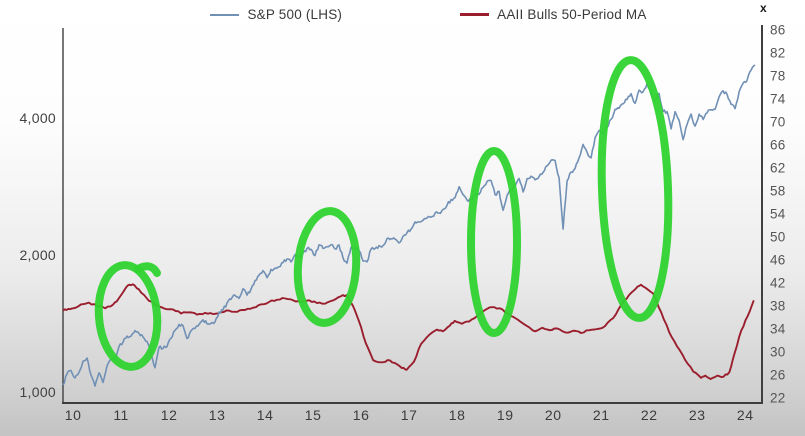 The width and height of the screenshot is (805, 436). Describe the element at coordinates (572, 14) in the screenshot. I see `aaii-legend-label: AAII Bulls 50-Period MA` at that location.